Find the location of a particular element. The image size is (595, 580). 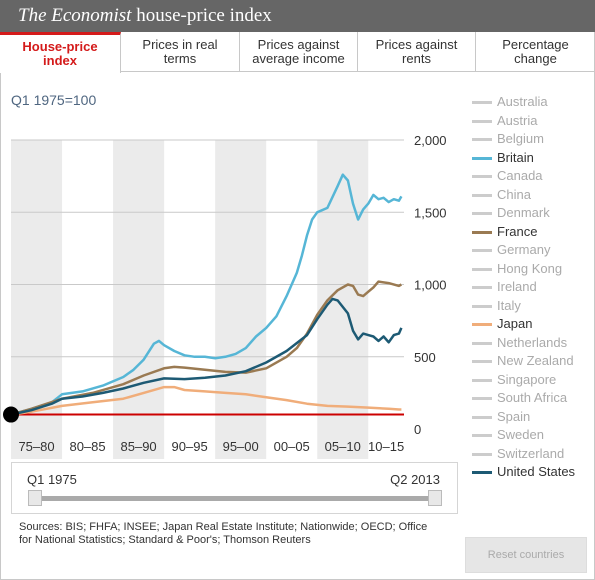

legend-item-ireland: Ireland is located at coordinates (533, 287).